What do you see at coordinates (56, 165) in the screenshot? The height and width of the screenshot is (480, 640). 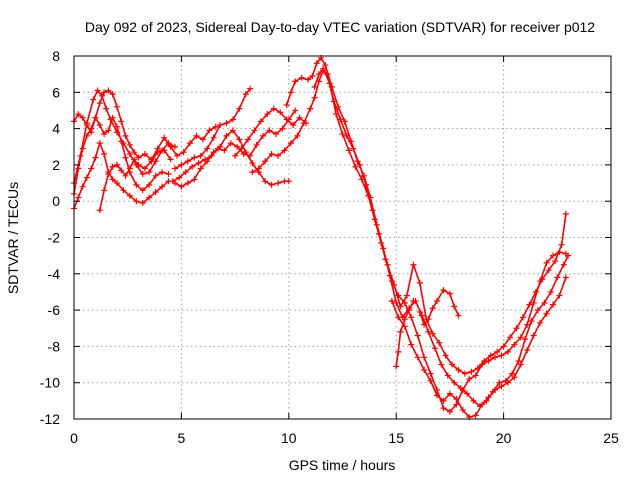 I see `y-tick-label: 2` at bounding box center [56, 165].